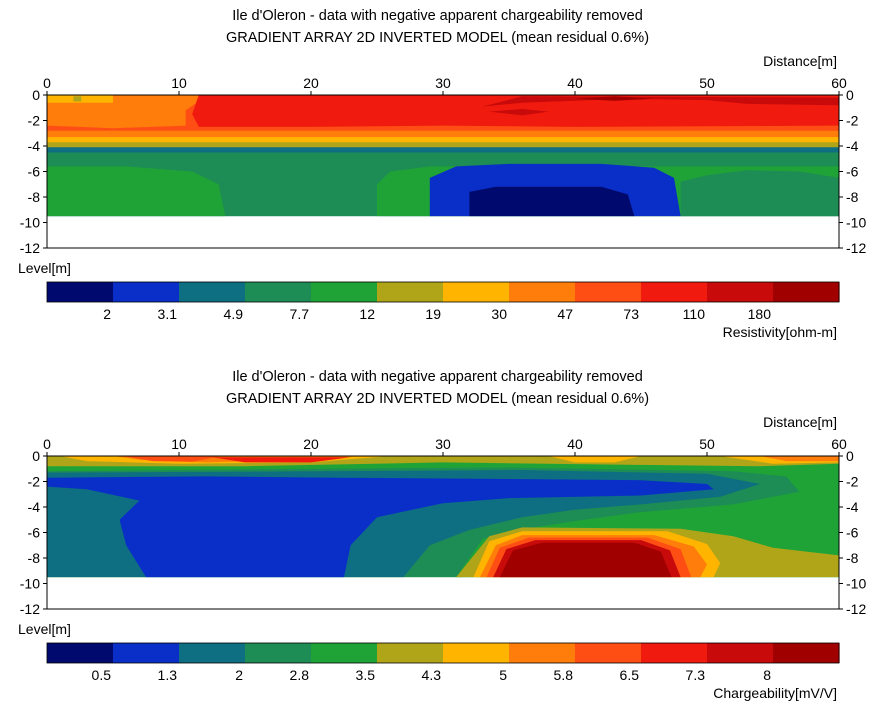 The width and height of the screenshot is (875, 712). I want to click on colorbar-tick-label: 7.3, so click(696, 675).